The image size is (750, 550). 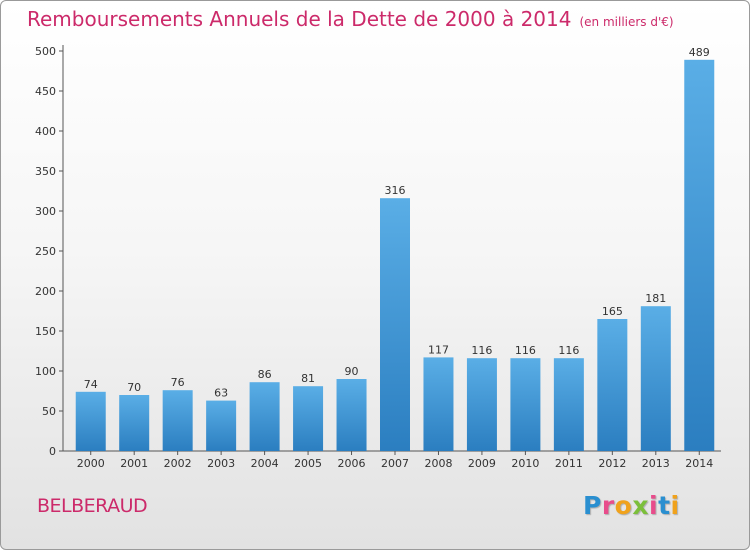 I want to click on bar-2011, so click(x=568, y=404).